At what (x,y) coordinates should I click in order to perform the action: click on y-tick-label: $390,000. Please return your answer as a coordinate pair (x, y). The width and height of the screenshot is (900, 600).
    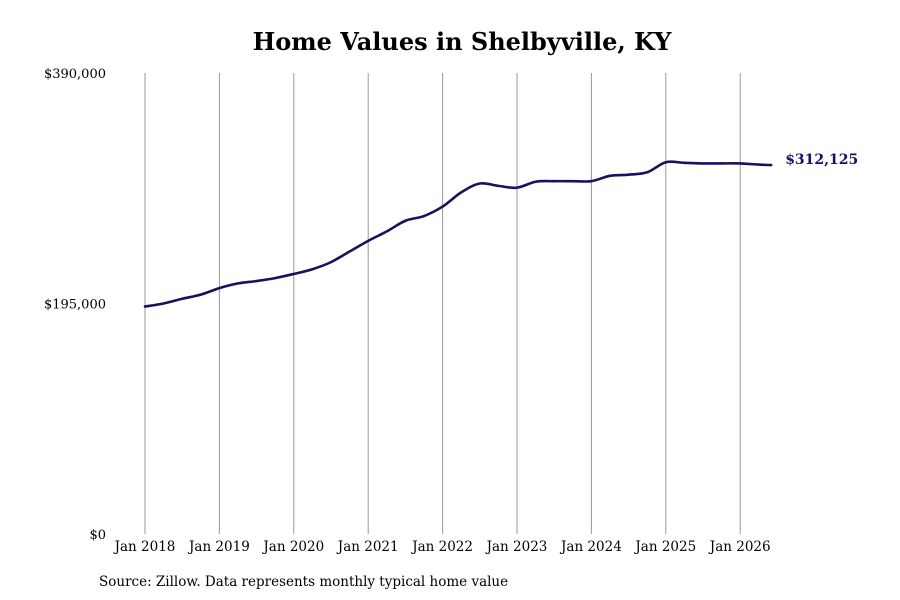
    Looking at the image, I should click on (75, 74).